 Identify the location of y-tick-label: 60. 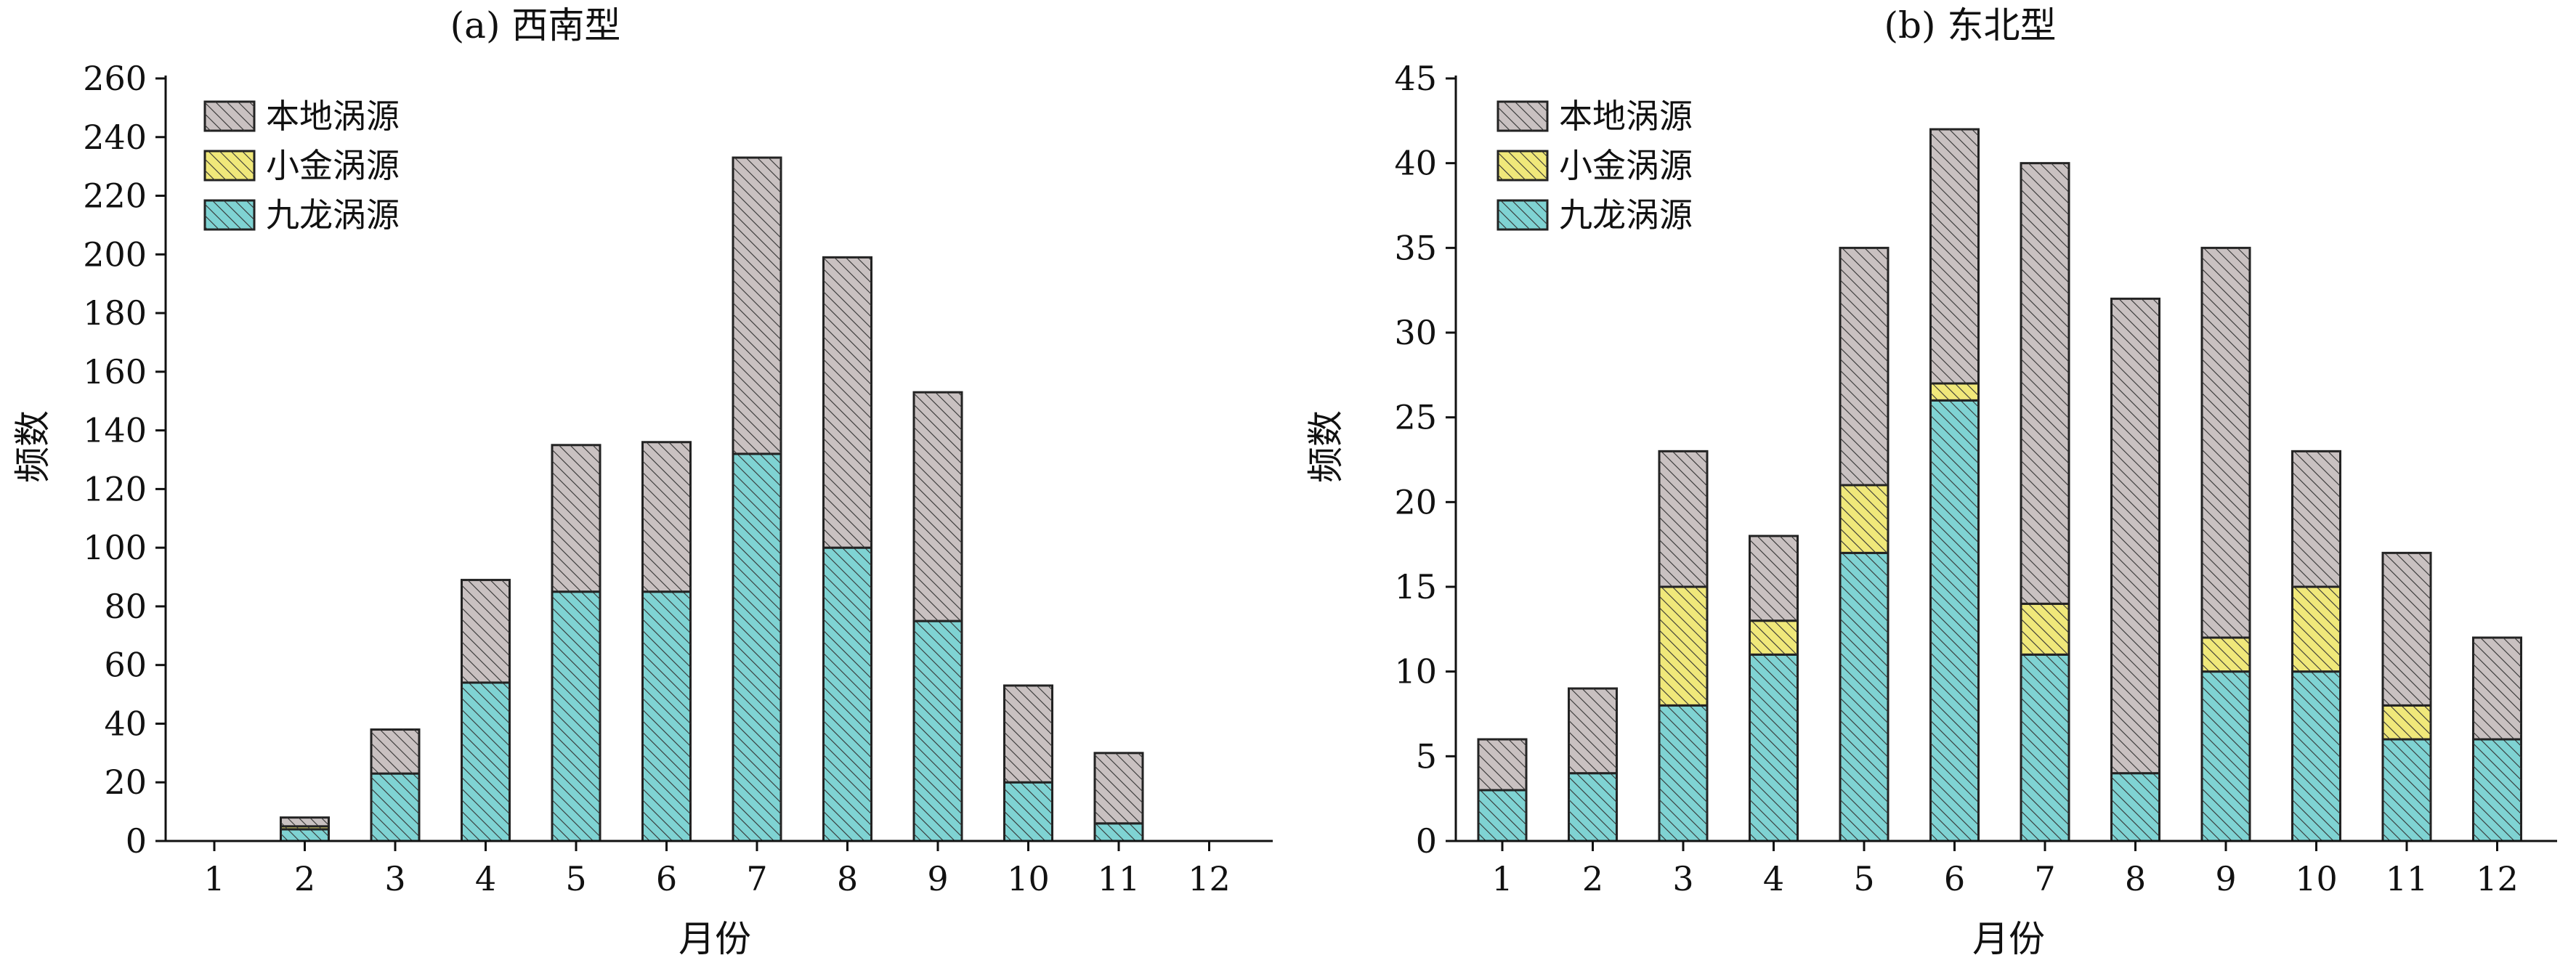
(125, 665).